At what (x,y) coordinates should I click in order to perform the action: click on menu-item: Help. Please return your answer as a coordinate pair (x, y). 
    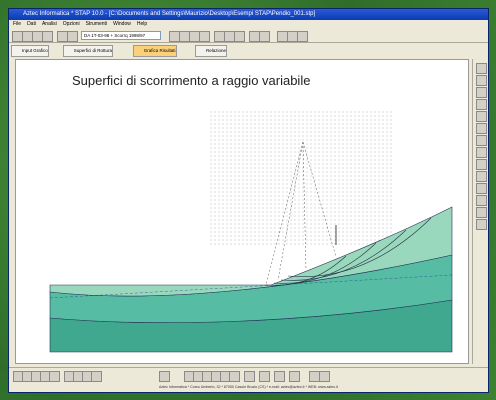
    Looking at the image, I should click on (142, 24).